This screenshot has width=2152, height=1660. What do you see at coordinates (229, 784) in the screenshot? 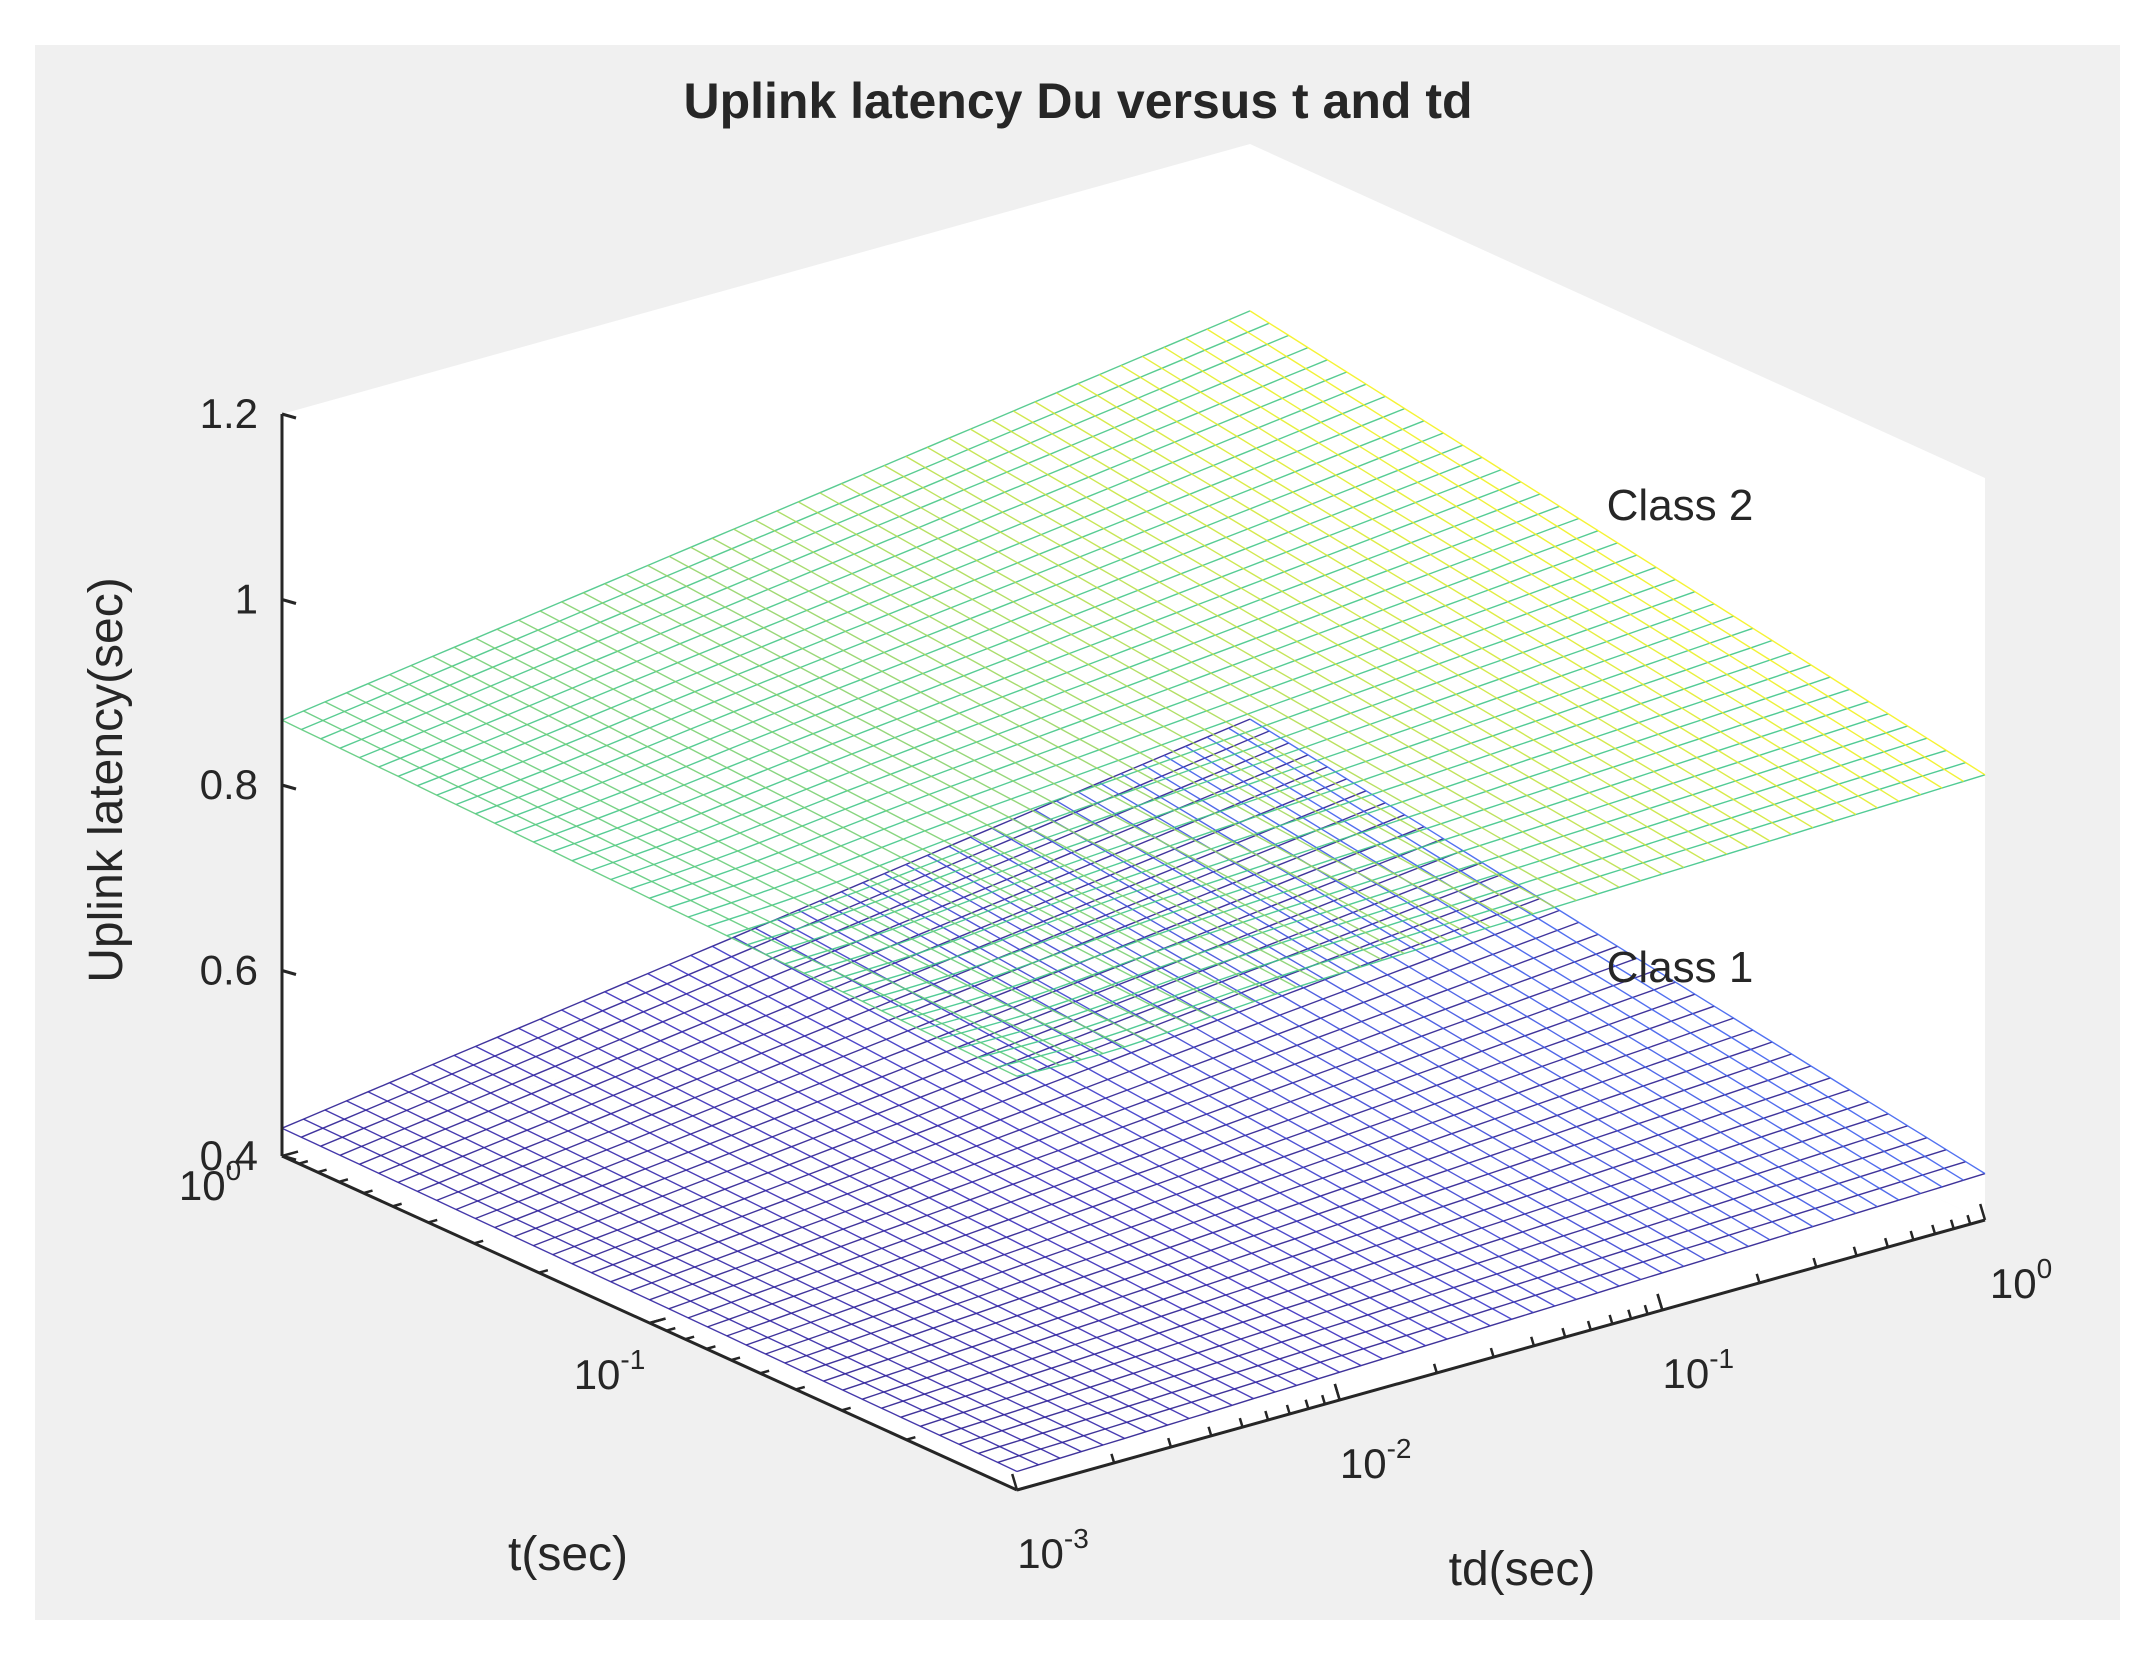
I see `z-tick-label: 0.8` at bounding box center [229, 784].